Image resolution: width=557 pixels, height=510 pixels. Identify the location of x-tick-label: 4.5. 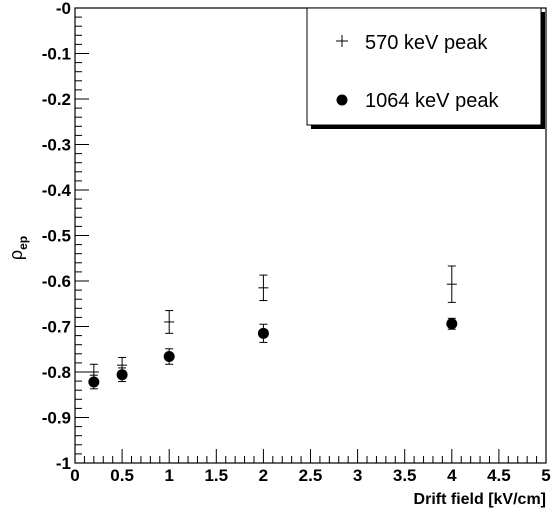
(499, 475).